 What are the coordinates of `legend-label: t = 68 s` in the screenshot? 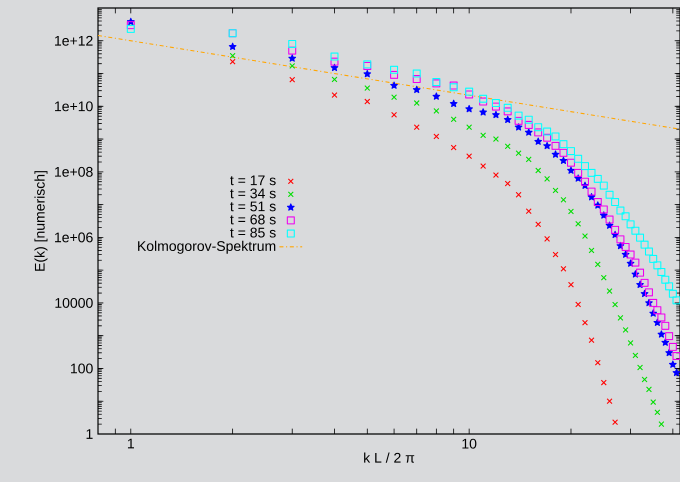 It's located at (253, 219).